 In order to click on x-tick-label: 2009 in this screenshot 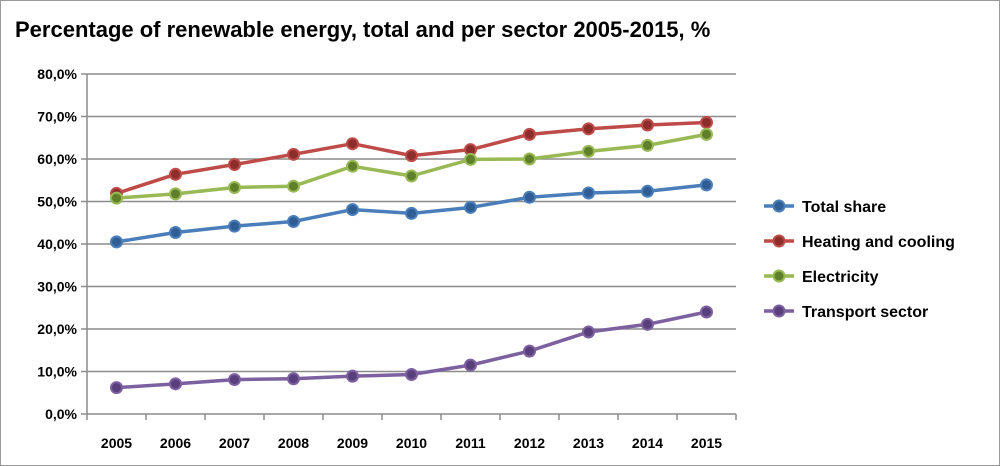, I will do `click(352, 443)`.